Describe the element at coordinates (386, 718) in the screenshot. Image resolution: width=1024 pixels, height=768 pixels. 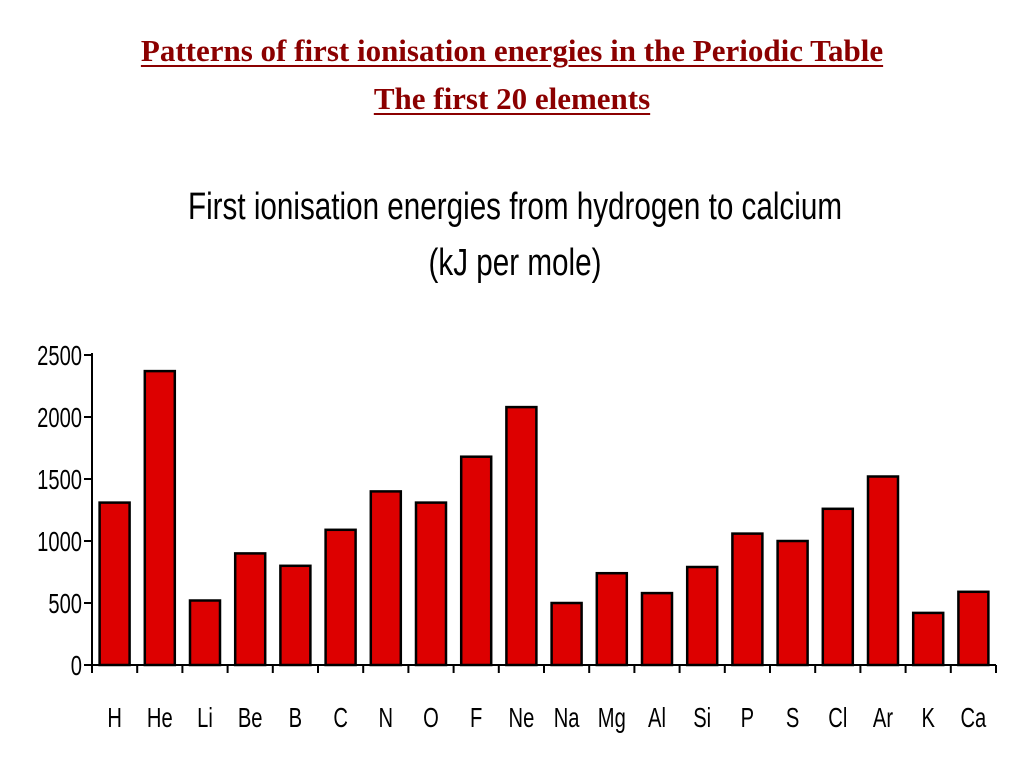
I see `x-tick-label-n: N` at that location.